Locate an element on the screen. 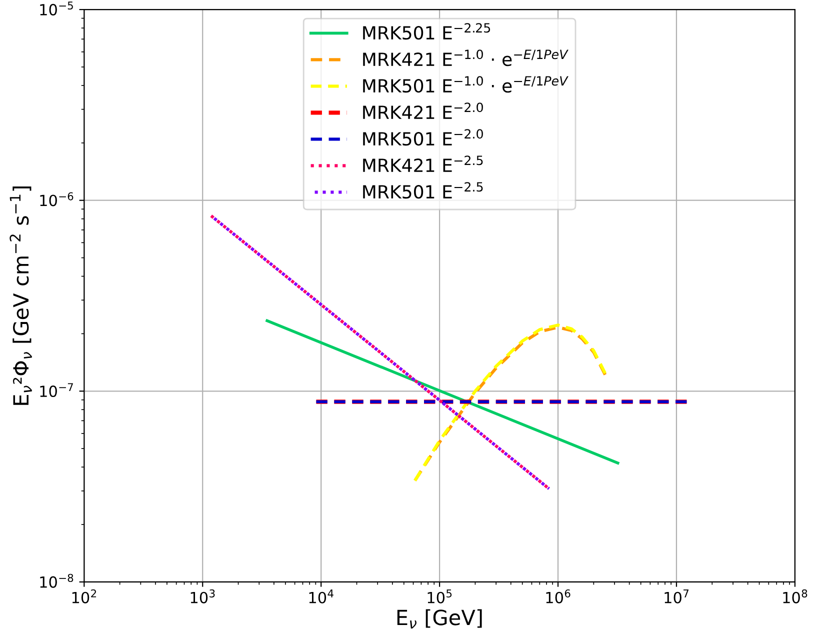  legend-label: MRK421 E$^{−2.5}$ is located at coordinates (423, 164).